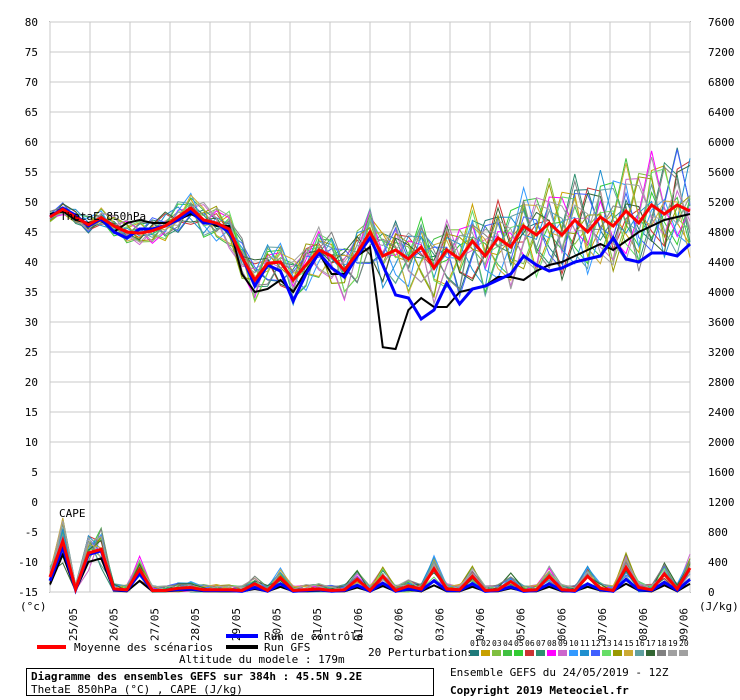 This screenshot has width=740, height=700. What do you see at coordinates (618, 643) in the screenshot?
I see `perturbation-number: 14` at bounding box center [618, 643].